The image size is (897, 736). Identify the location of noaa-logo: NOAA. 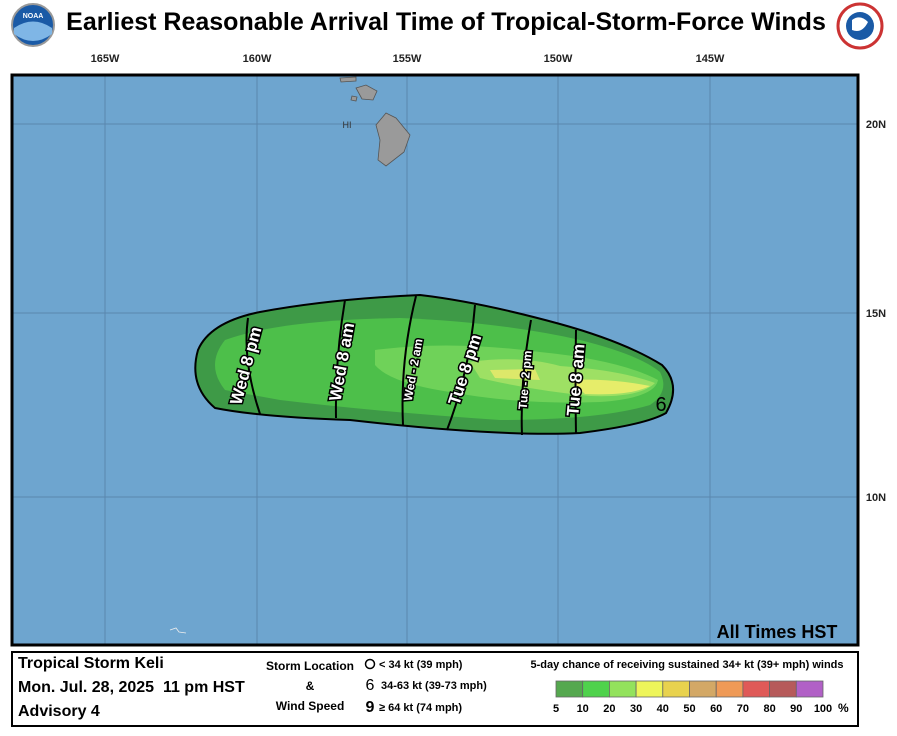
(33, 25).